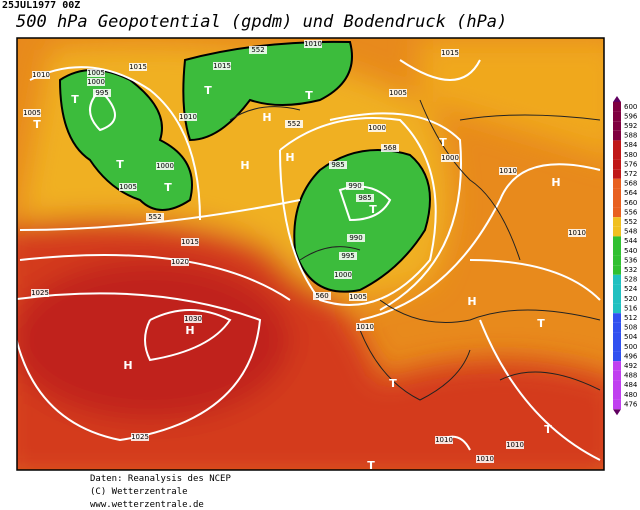 The image size is (640, 510). What do you see at coordinates (630, 299) in the screenshot?
I see `legend-label: 520` at bounding box center [630, 299].